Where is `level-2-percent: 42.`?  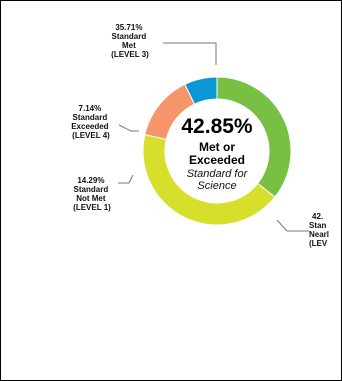 level-2-percent: 42. is located at coordinates (317, 216).